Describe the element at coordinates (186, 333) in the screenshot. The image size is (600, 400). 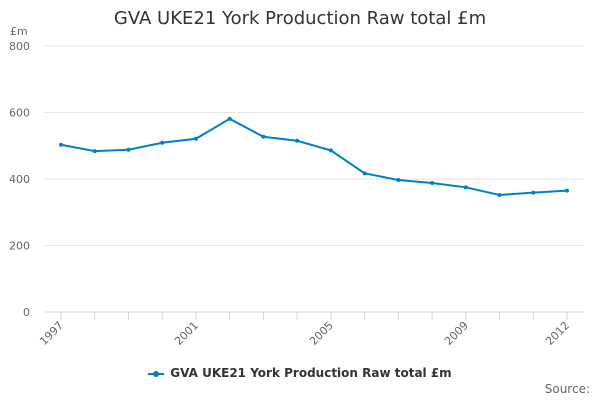
I see `x-tick-label: 2001` at that location.